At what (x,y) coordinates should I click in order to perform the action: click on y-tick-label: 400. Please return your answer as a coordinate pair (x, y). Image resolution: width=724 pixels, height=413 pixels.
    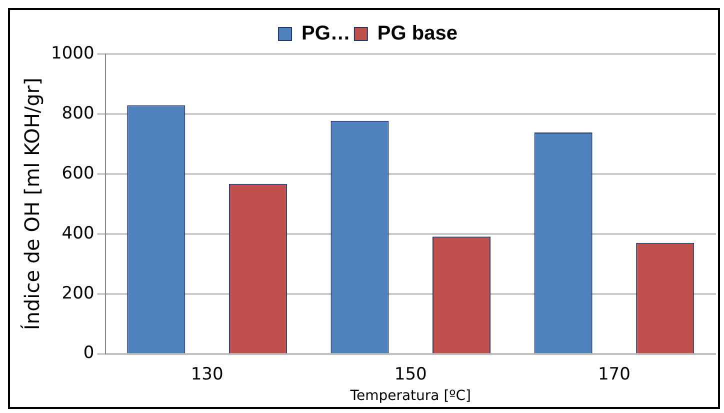
    Looking at the image, I should click on (78, 233).